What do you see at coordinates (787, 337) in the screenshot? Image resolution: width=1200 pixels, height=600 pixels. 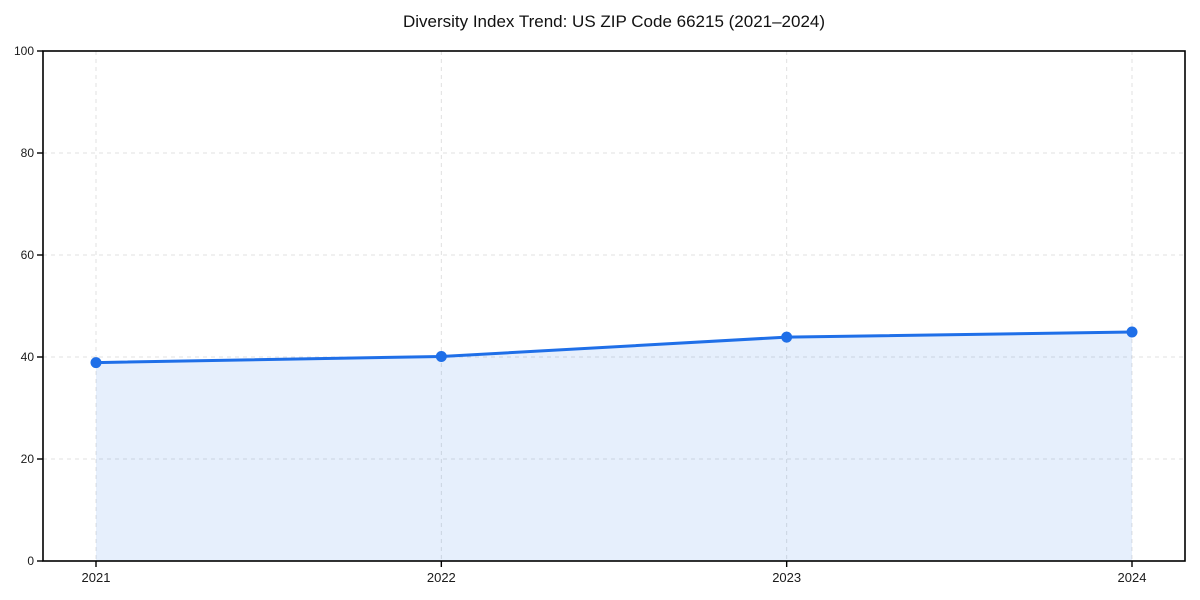 I see `data-point-2023` at bounding box center [787, 337].